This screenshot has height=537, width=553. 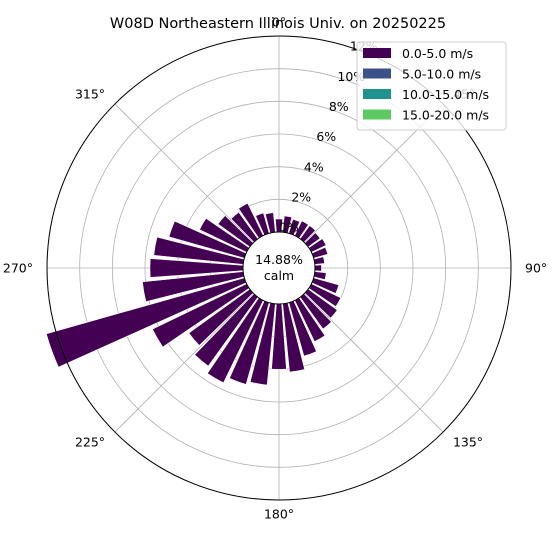 I want to click on calm-circle, so click(x=279, y=268).